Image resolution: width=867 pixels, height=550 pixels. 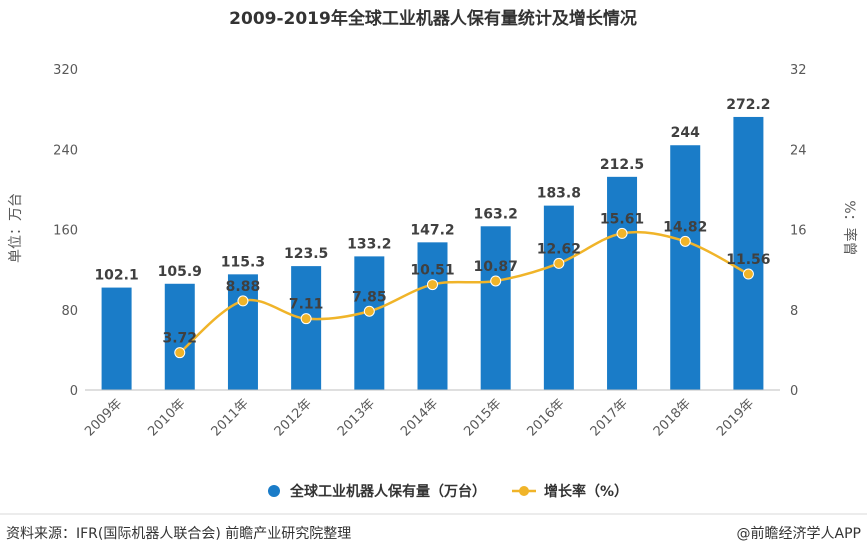 I want to click on x-tick-label: 2017年, so click(x=609, y=417).